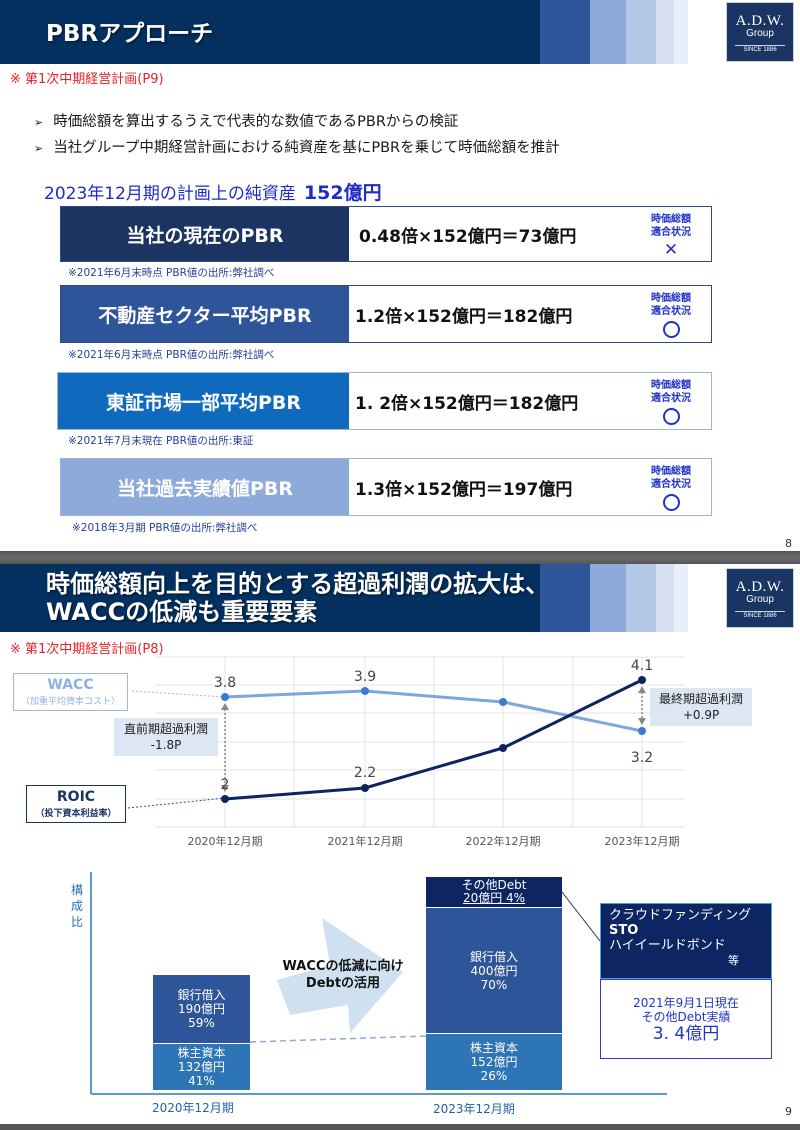  I want to click on pbr-row-calc: 1.2倍×152億円＝182億円, so click(464, 316).